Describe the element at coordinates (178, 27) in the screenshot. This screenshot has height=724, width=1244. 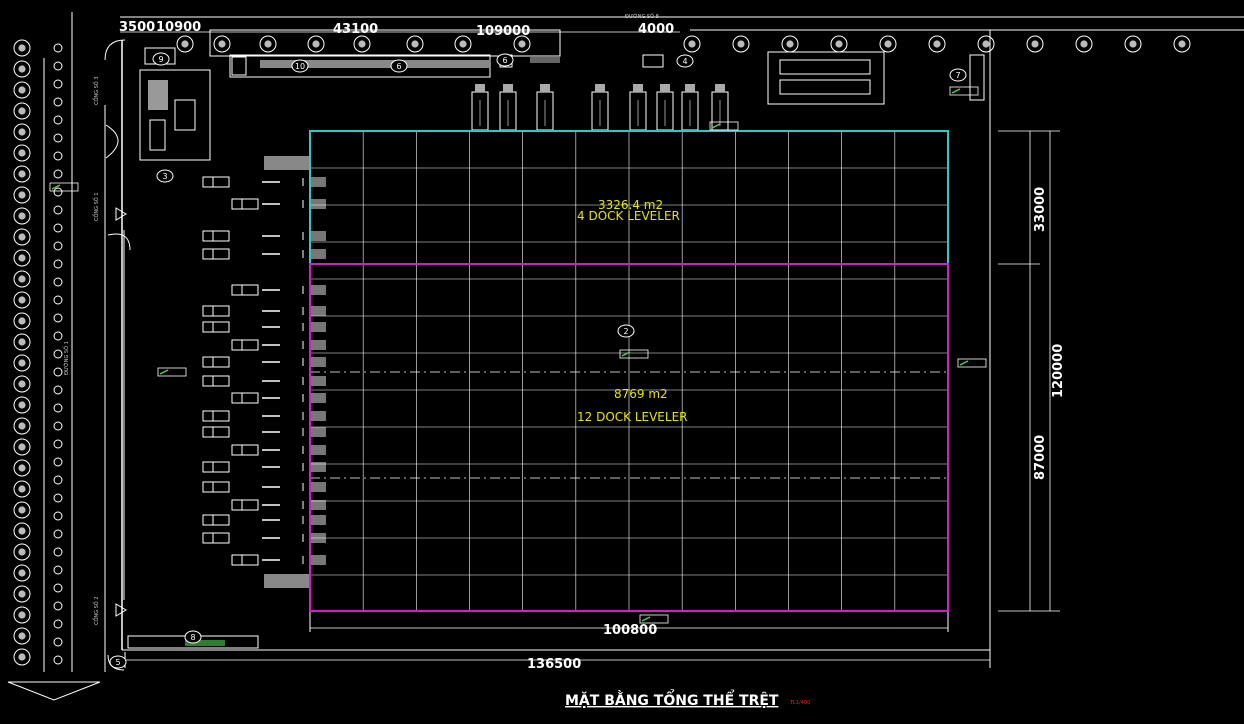
I see `dim-10900: 10900` at that location.